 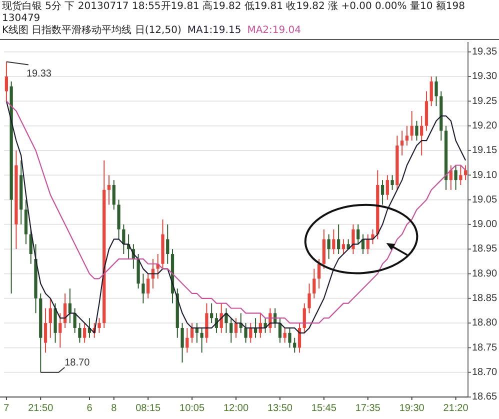 I want to click on x-tick-label: 7, so click(x=7, y=408).